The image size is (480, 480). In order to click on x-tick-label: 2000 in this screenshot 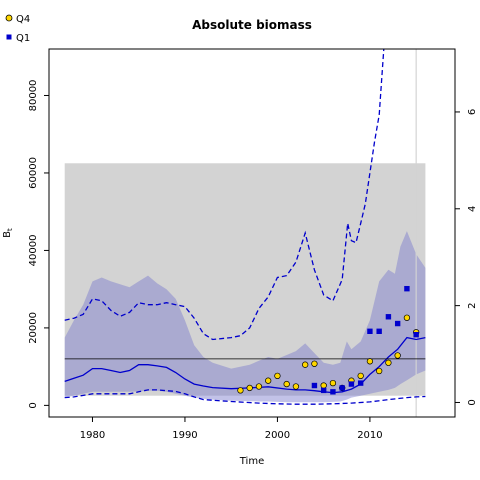, I will do `click(277, 435)`.